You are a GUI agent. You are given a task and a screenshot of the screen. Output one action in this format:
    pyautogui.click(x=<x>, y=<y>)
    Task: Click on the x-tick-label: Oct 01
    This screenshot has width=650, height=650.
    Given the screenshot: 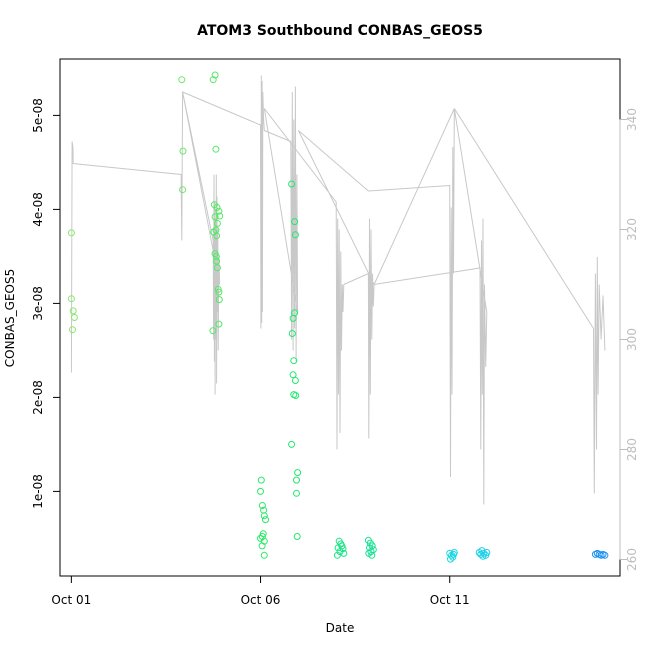 What is the action you would take?
    pyautogui.click(x=71, y=600)
    